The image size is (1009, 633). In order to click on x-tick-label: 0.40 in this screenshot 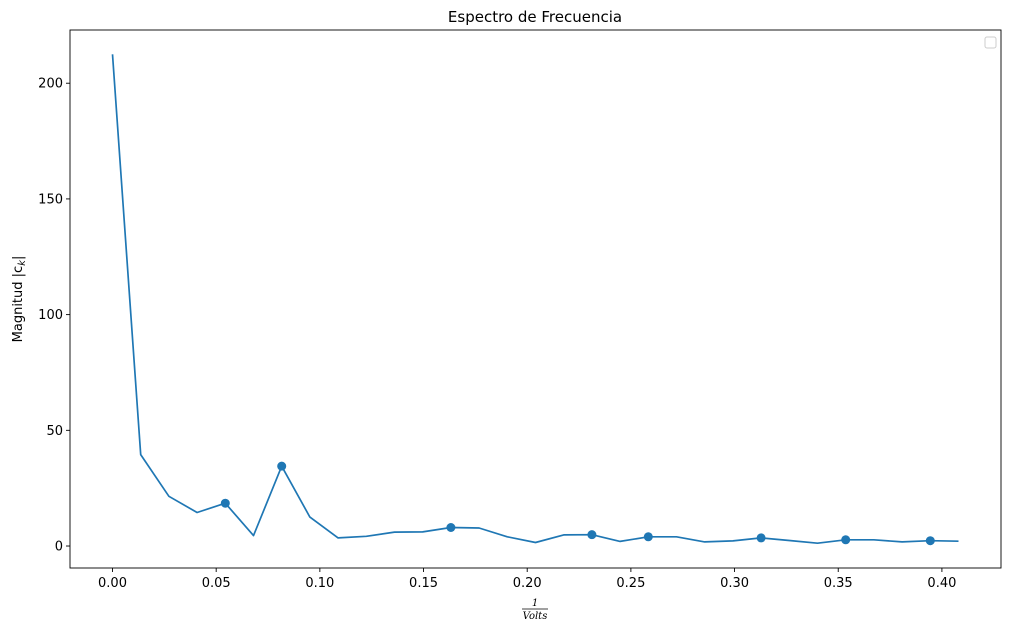, I will do `click(941, 583)`.